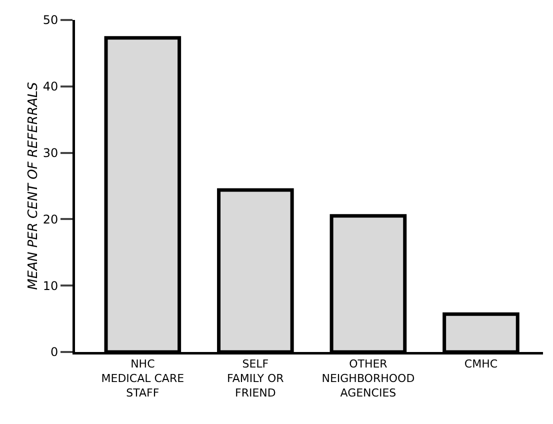 Image resolution: width=553 pixels, height=424 pixels. Describe the element at coordinates (50, 219) in the screenshot. I see `y-tick-label: 20` at that location.